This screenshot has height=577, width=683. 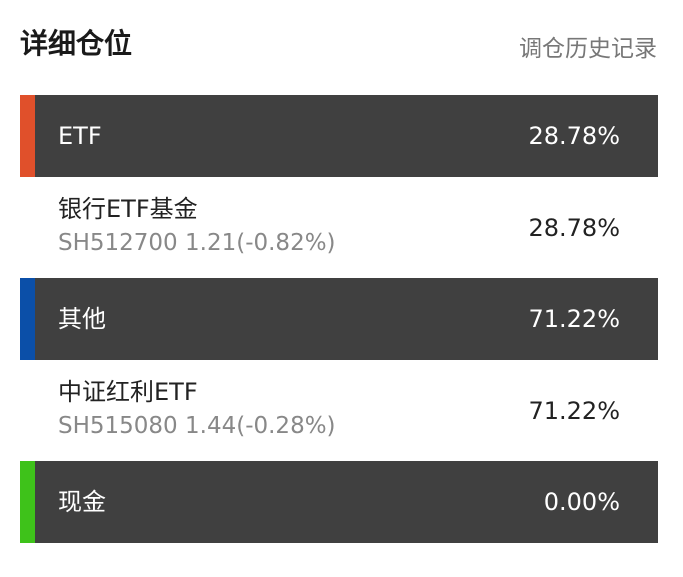 What do you see at coordinates (128, 209) in the screenshot?
I see `holding-name: 银行ETF基金` at bounding box center [128, 209].